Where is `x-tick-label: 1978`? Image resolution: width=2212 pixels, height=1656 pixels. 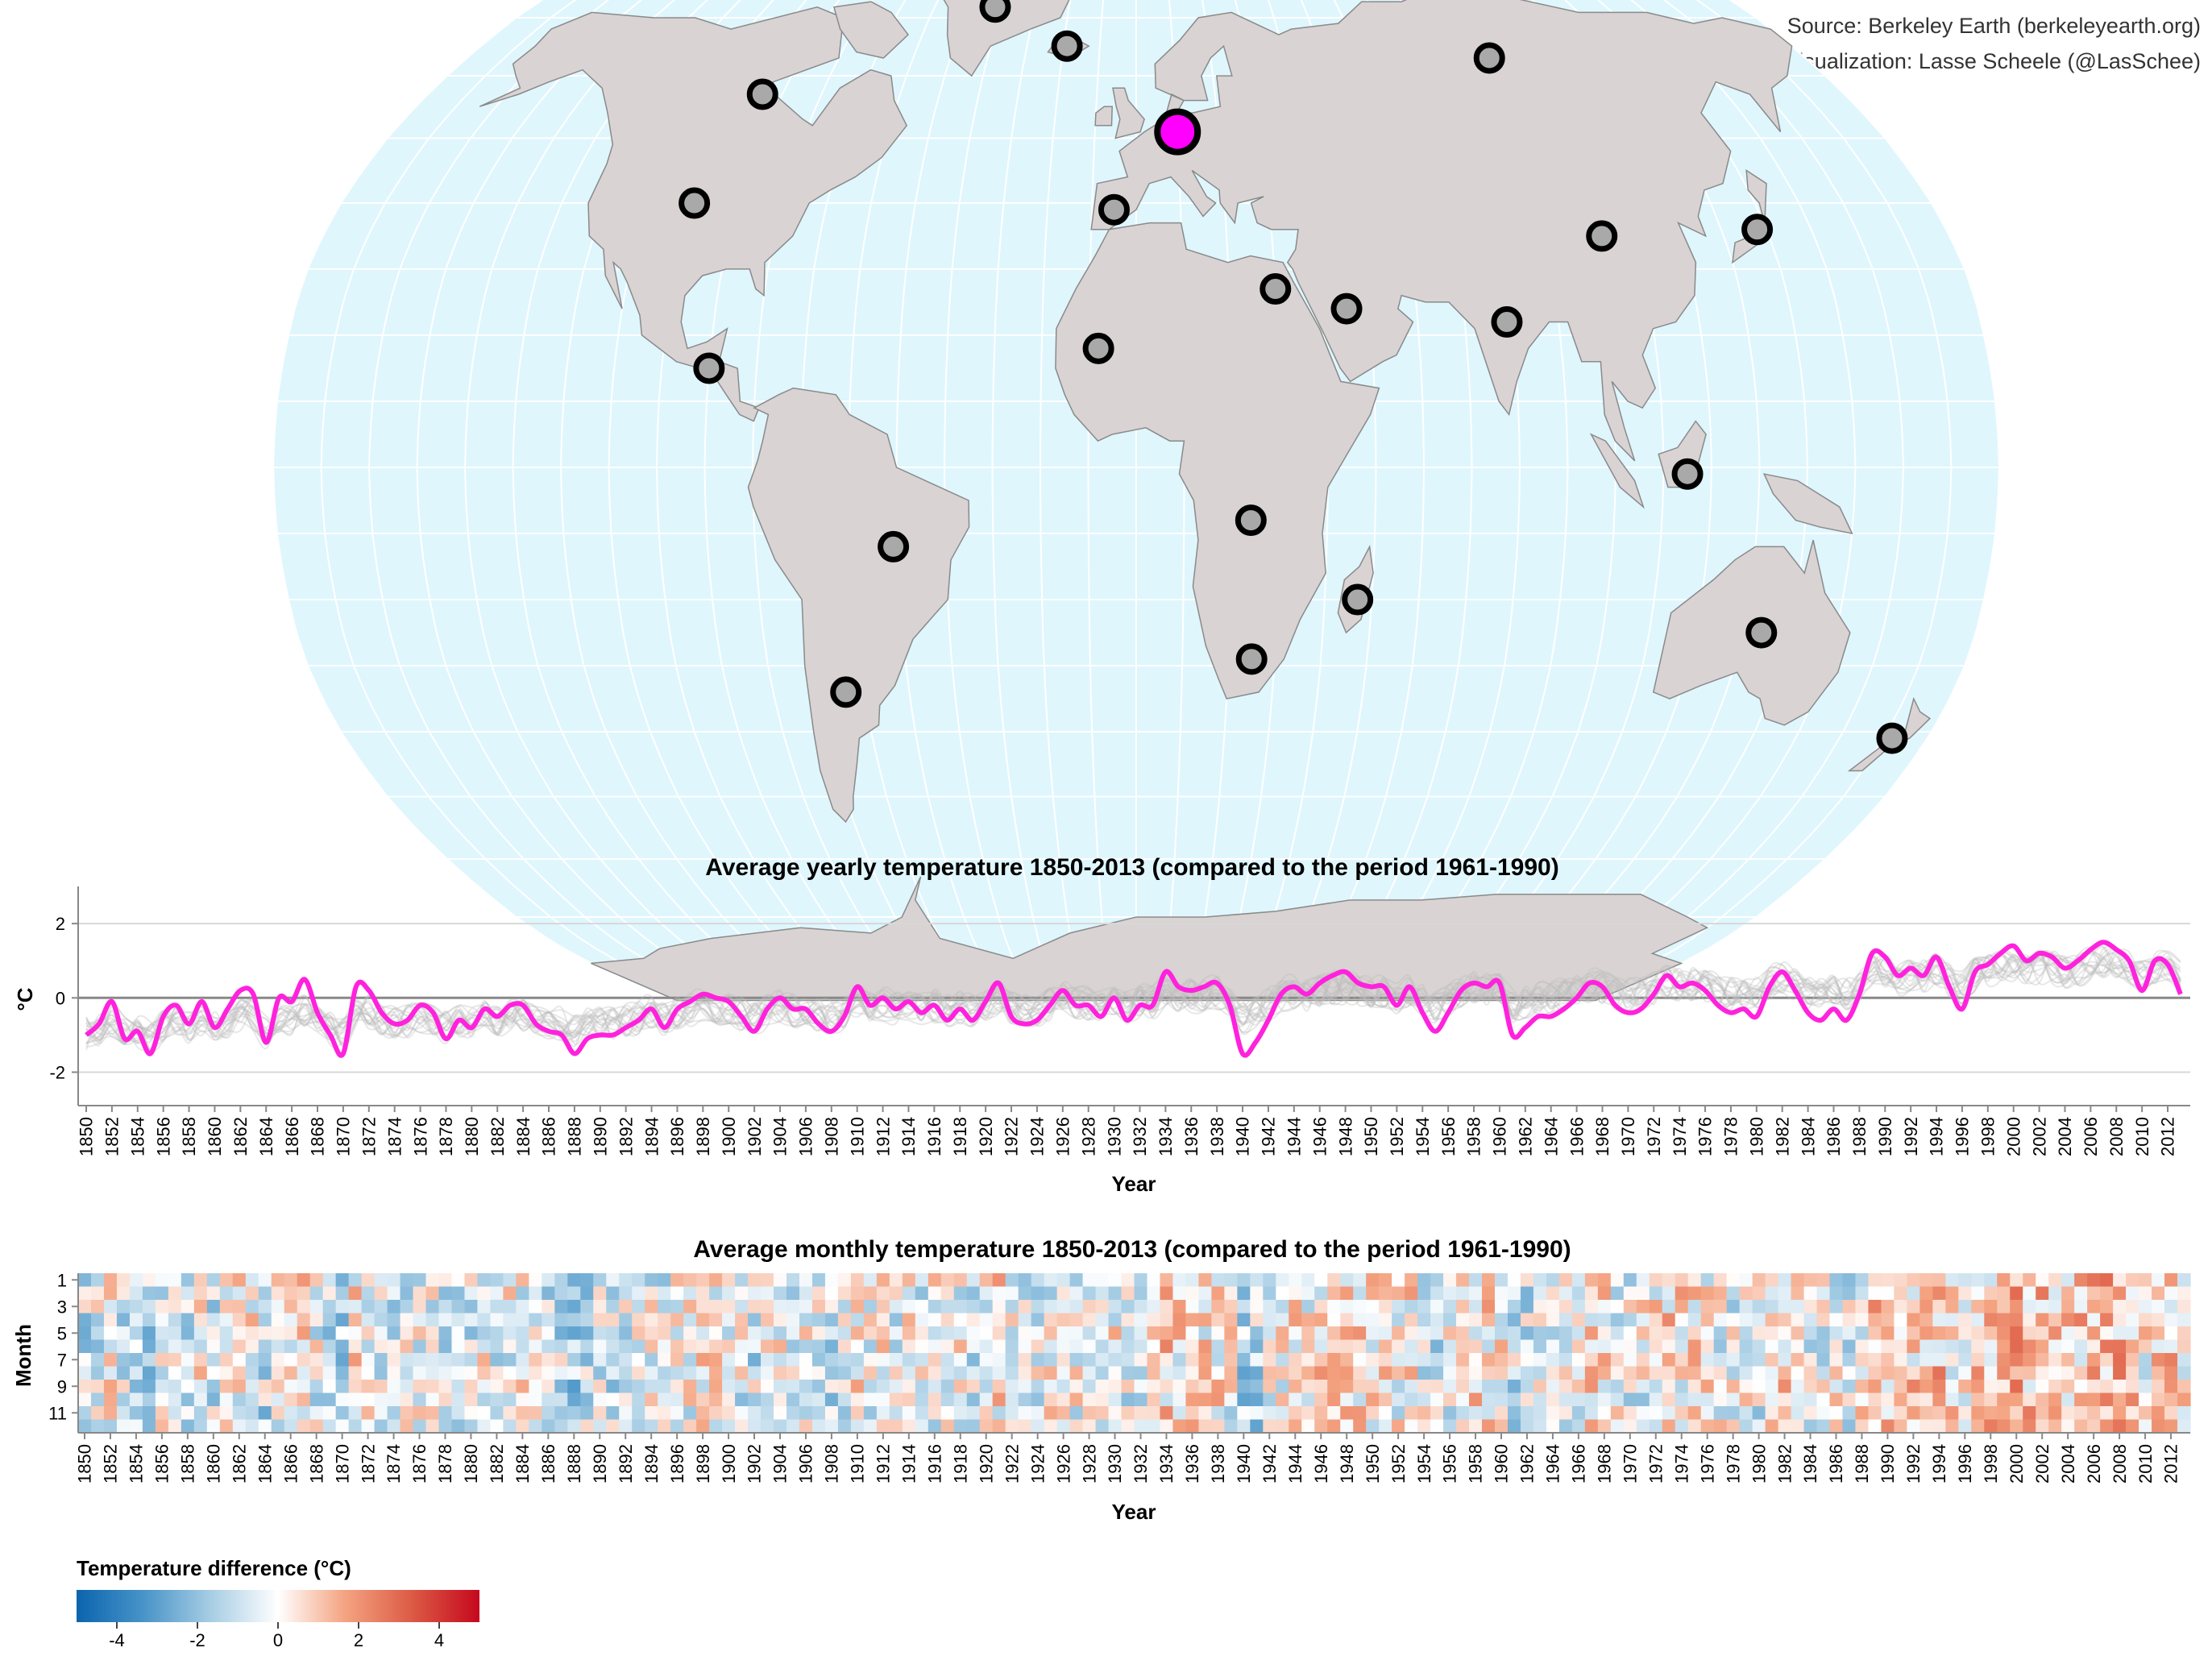 x-tick-label: 1978 is located at coordinates (1731, 1136).